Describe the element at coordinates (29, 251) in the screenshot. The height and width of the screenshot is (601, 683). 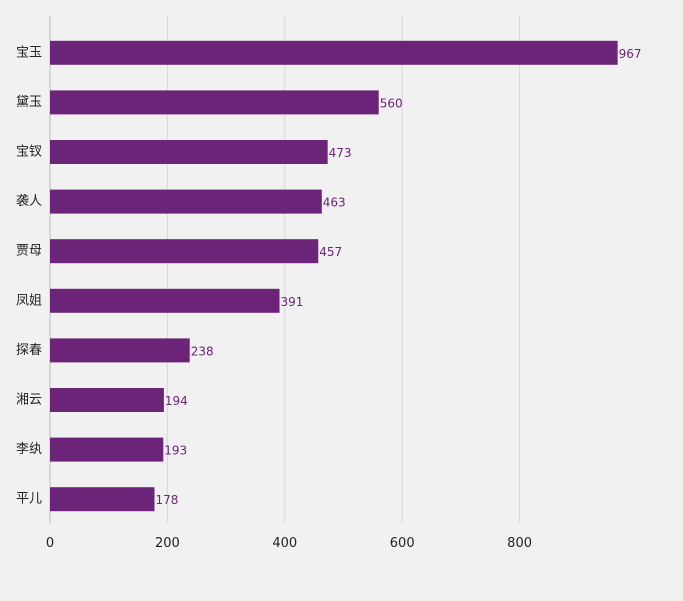
I see `category-label: 贾母` at that location.